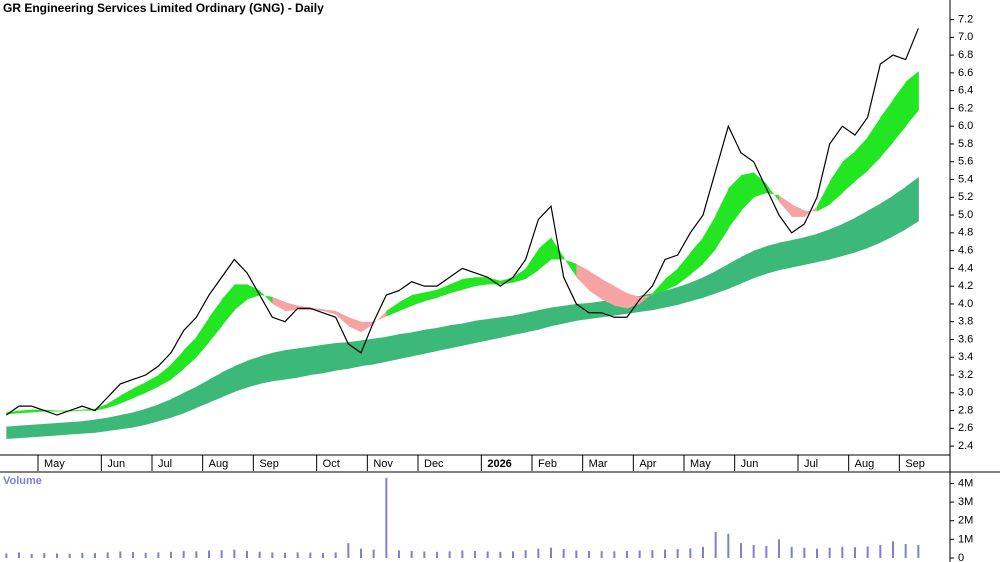 The height and width of the screenshot is (562, 1000). Describe the element at coordinates (22, 481) in the screenshot. I see `volume-title: Volume` at that location.